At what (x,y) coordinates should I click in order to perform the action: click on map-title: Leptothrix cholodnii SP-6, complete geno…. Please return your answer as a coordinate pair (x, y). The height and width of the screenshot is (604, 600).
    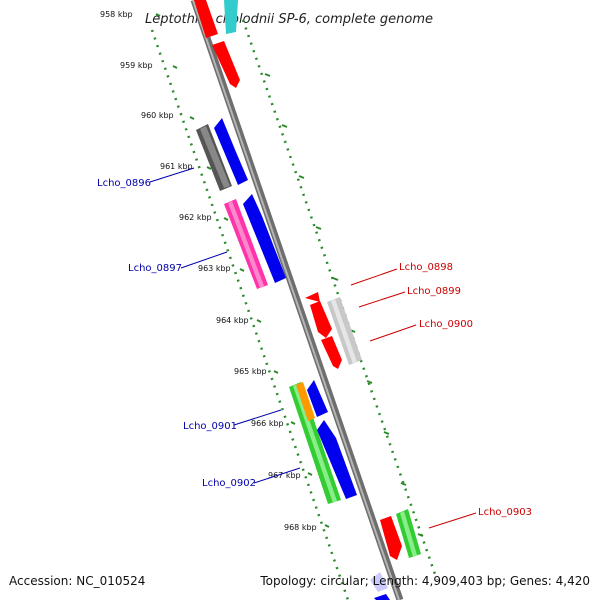
    Looking at the image, I should click on (289, 19).